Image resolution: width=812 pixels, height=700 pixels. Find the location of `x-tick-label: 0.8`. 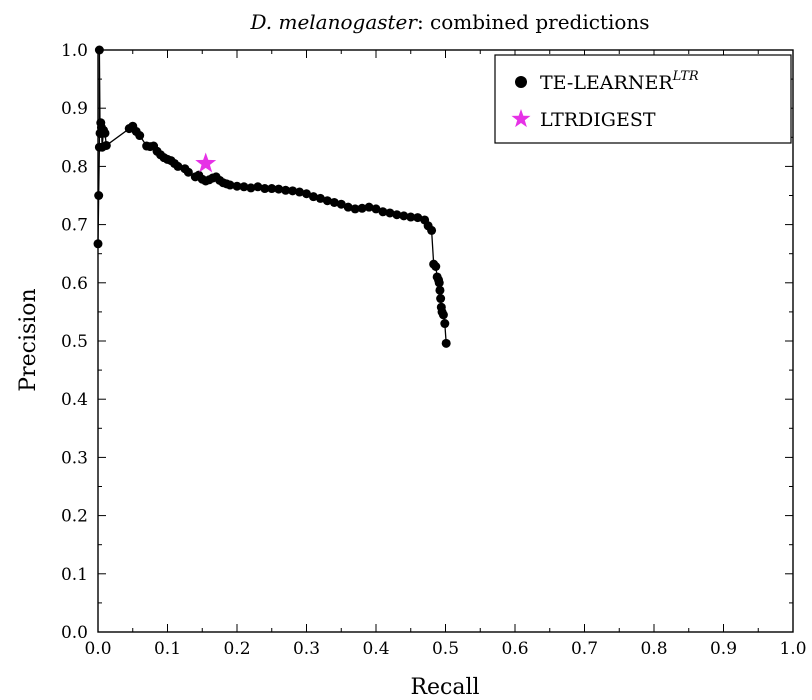

x-tick-label: 0.8 is located at coordinates (653, 649).